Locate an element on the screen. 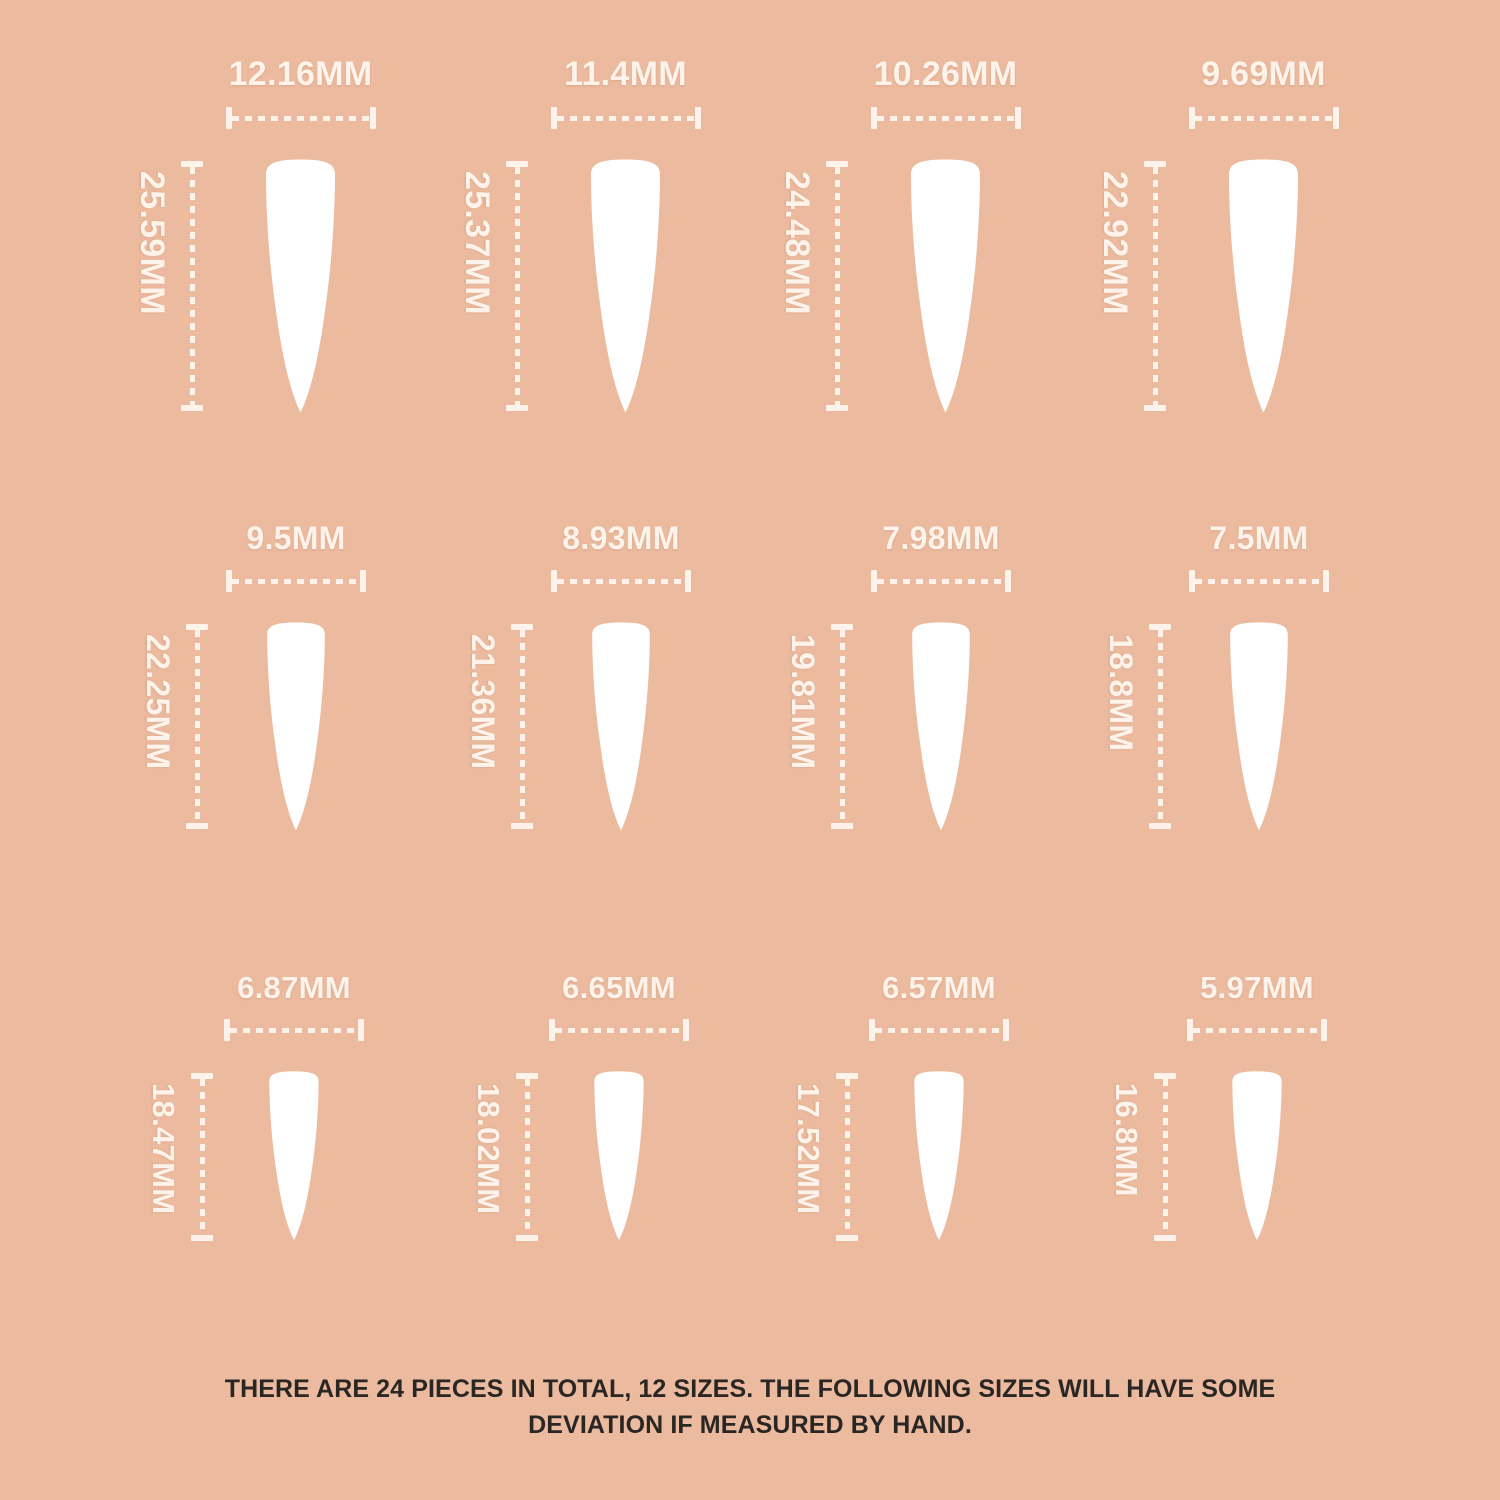 The image size is (1500, 1500). nail-size-cell: 6.65MM 18.02MM is located at coordinates (590, 1185).